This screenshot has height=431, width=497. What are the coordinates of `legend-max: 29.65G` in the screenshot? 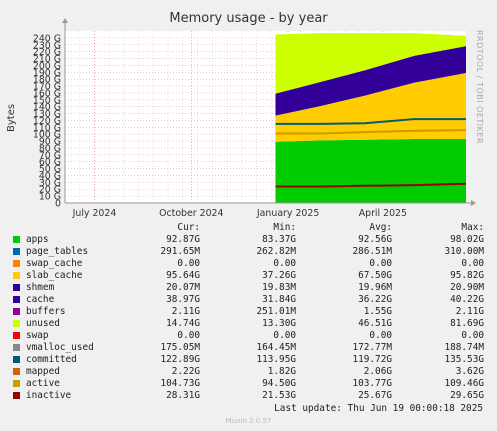 It's located at (467, 395).